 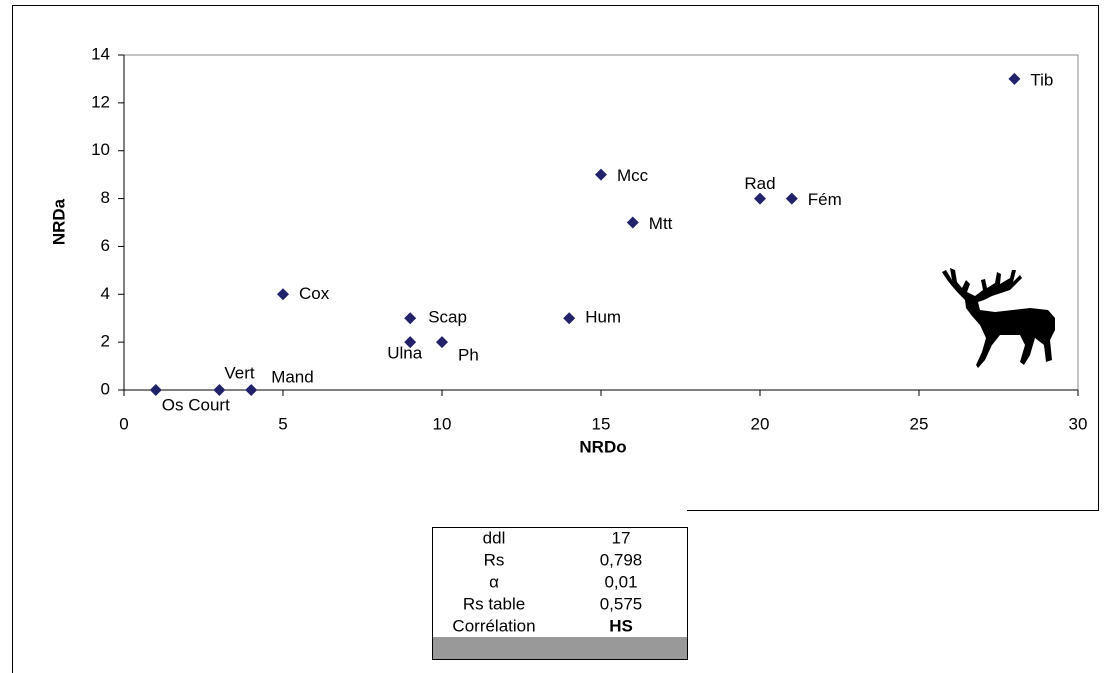 What do you see at coordinates (633, 175) in the screenshot?
I see `point-label: Mcc` at bounding box center [633, 175].